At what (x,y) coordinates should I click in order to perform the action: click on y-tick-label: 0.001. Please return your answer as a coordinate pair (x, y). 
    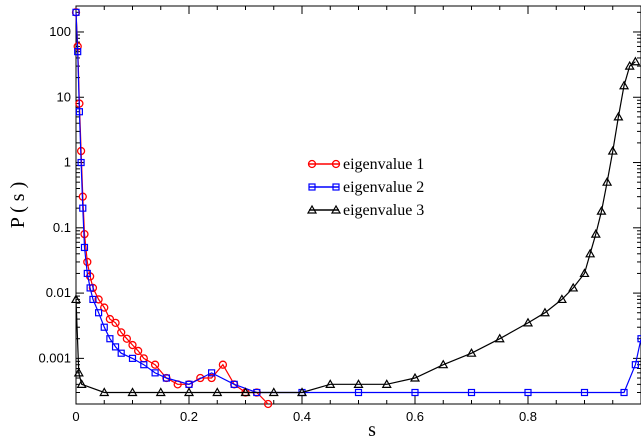
    Looking at the image, I should click on (54, 357).